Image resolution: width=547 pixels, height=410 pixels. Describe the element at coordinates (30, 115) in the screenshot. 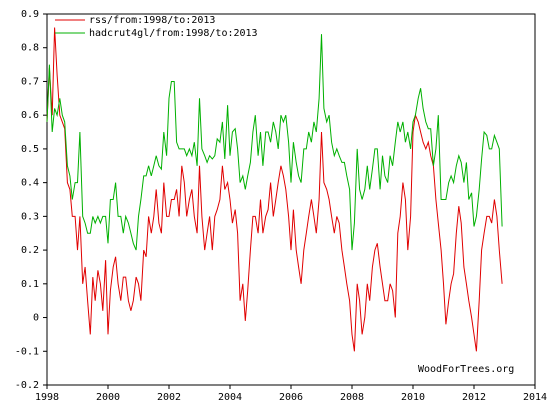

I see `y-tick-label: 0.6` at that location.